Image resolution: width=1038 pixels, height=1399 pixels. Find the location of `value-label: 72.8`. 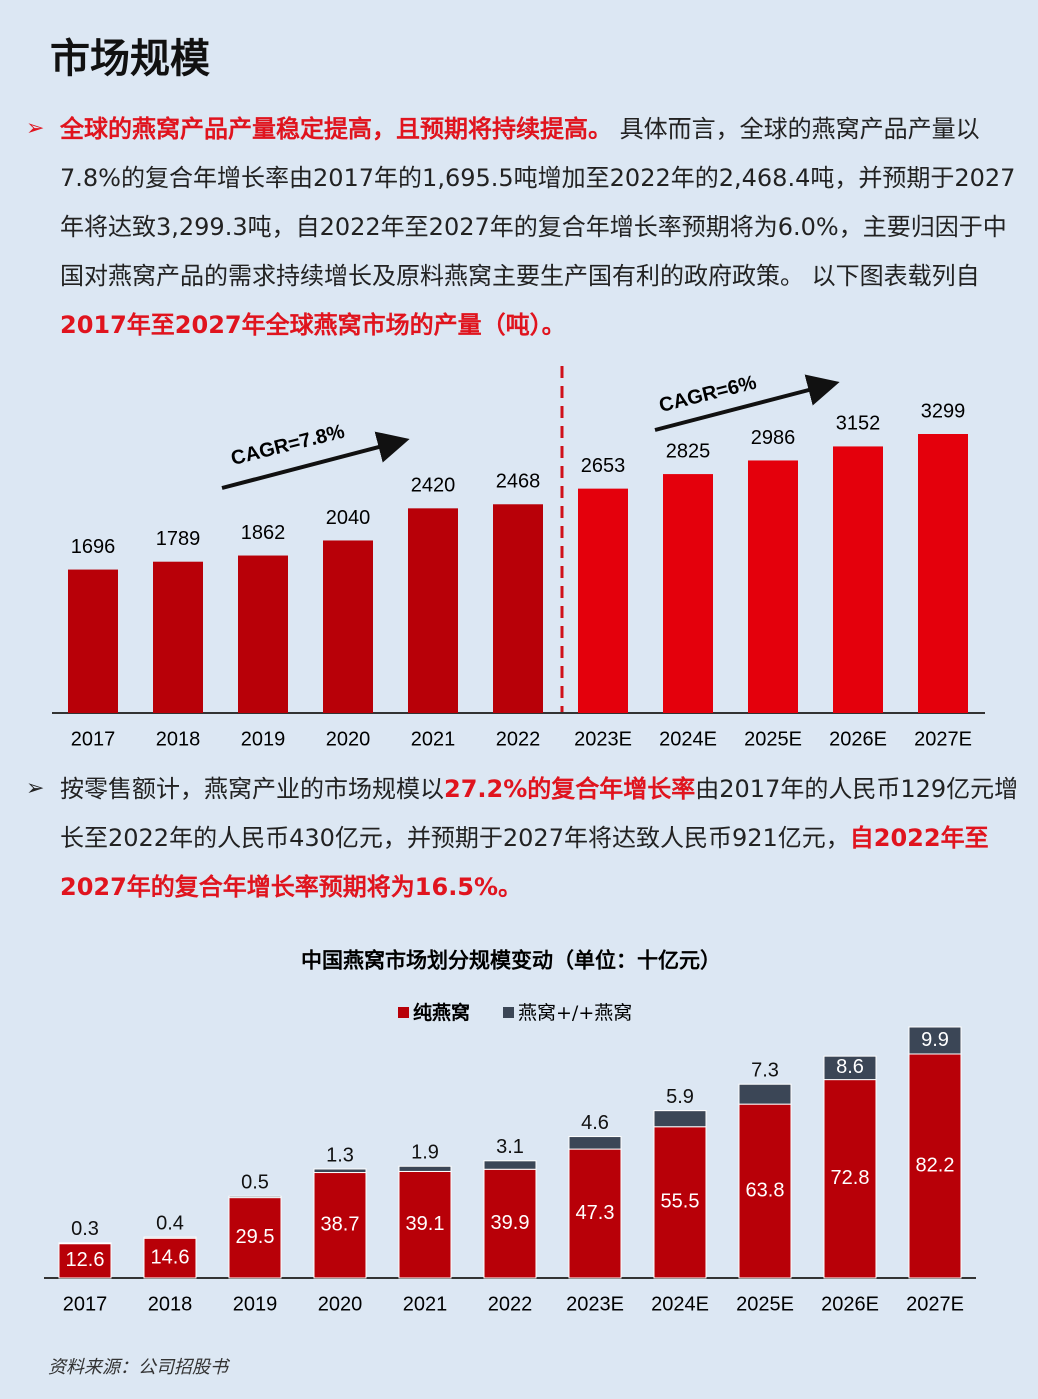

value-label: 72.8 is located at coordinates (850, 1178).